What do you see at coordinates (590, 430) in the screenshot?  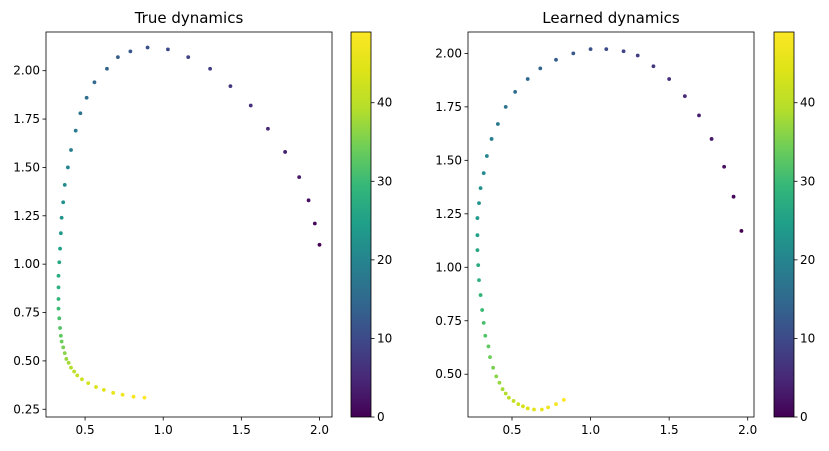 I see `x-tick-label: 1.0` at bounding box center [590, 430].